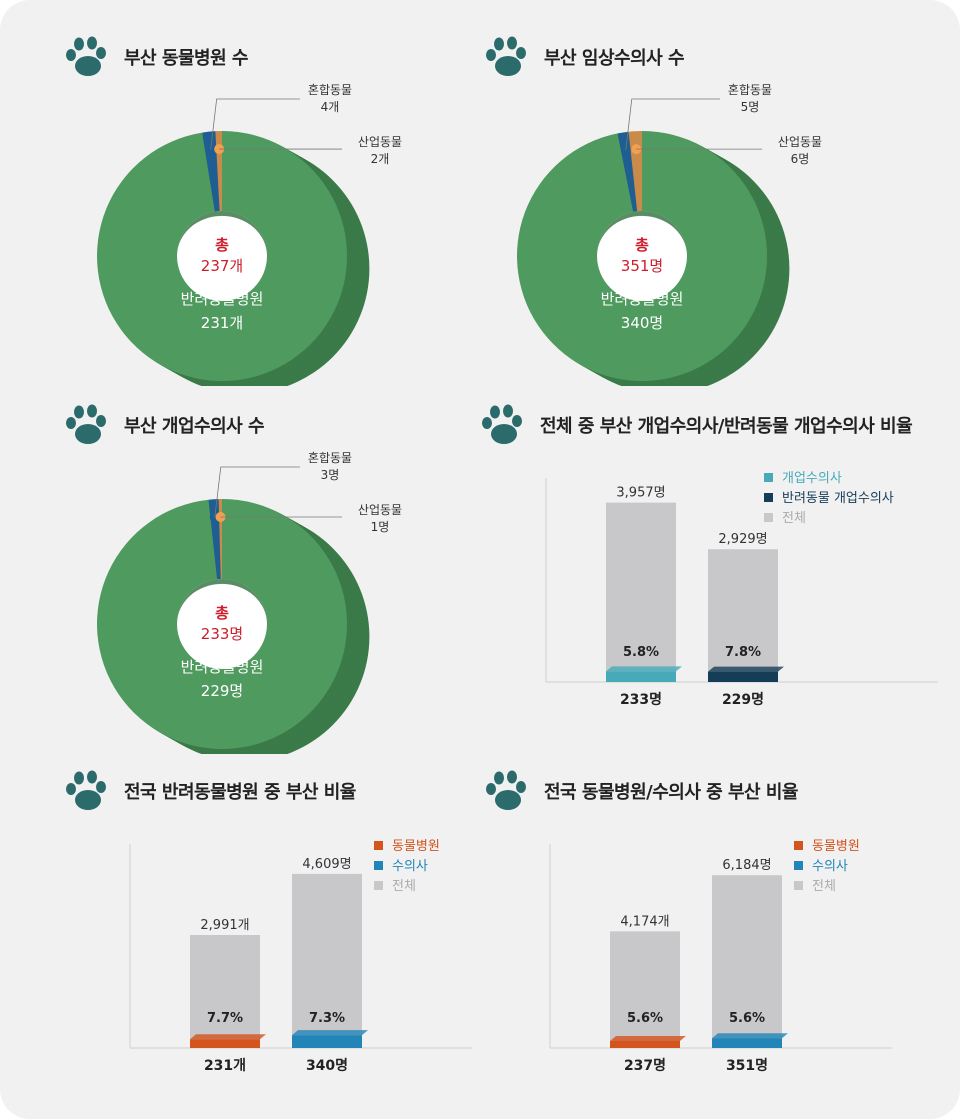 The width and height of the screenshot is (960, 1119). What do you see at coordinates (640, 493) in the screenshot?
I see `bar-total-label: 3,957명` at bounding box center [640, 493].